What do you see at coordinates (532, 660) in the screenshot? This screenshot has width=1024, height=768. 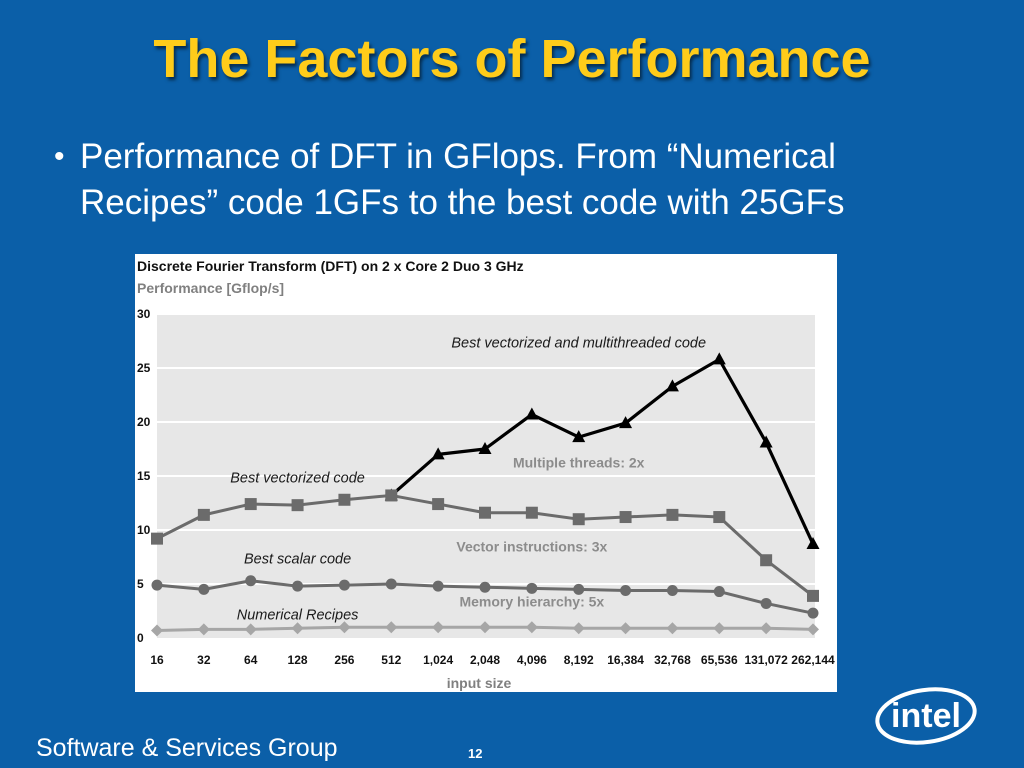 I see `x-tick-label-8: 4,096` at bounding box center [532, 660].